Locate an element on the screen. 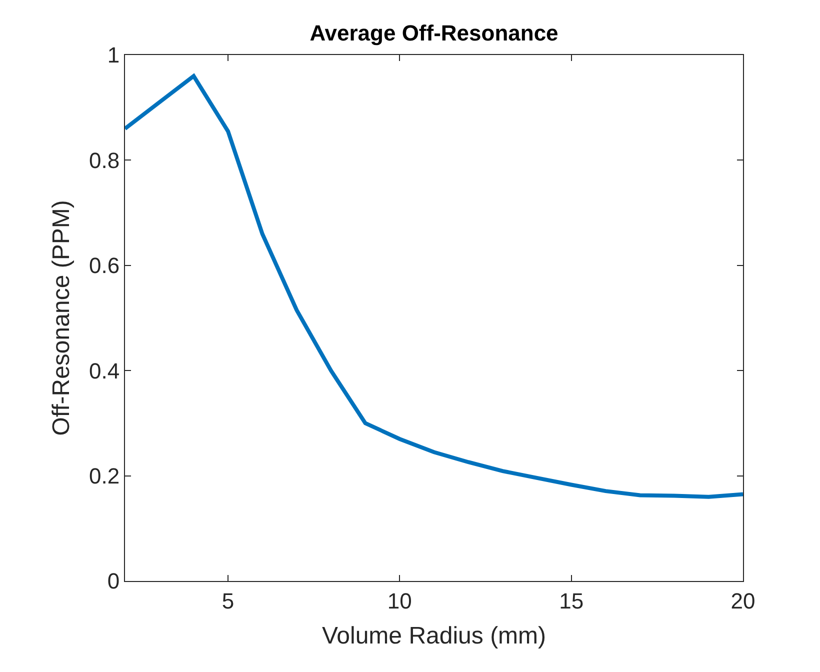 Image resolution: width=820 pixels, height=672 pixels. x-tick-label: 15 is located at coordinates (571, 601).